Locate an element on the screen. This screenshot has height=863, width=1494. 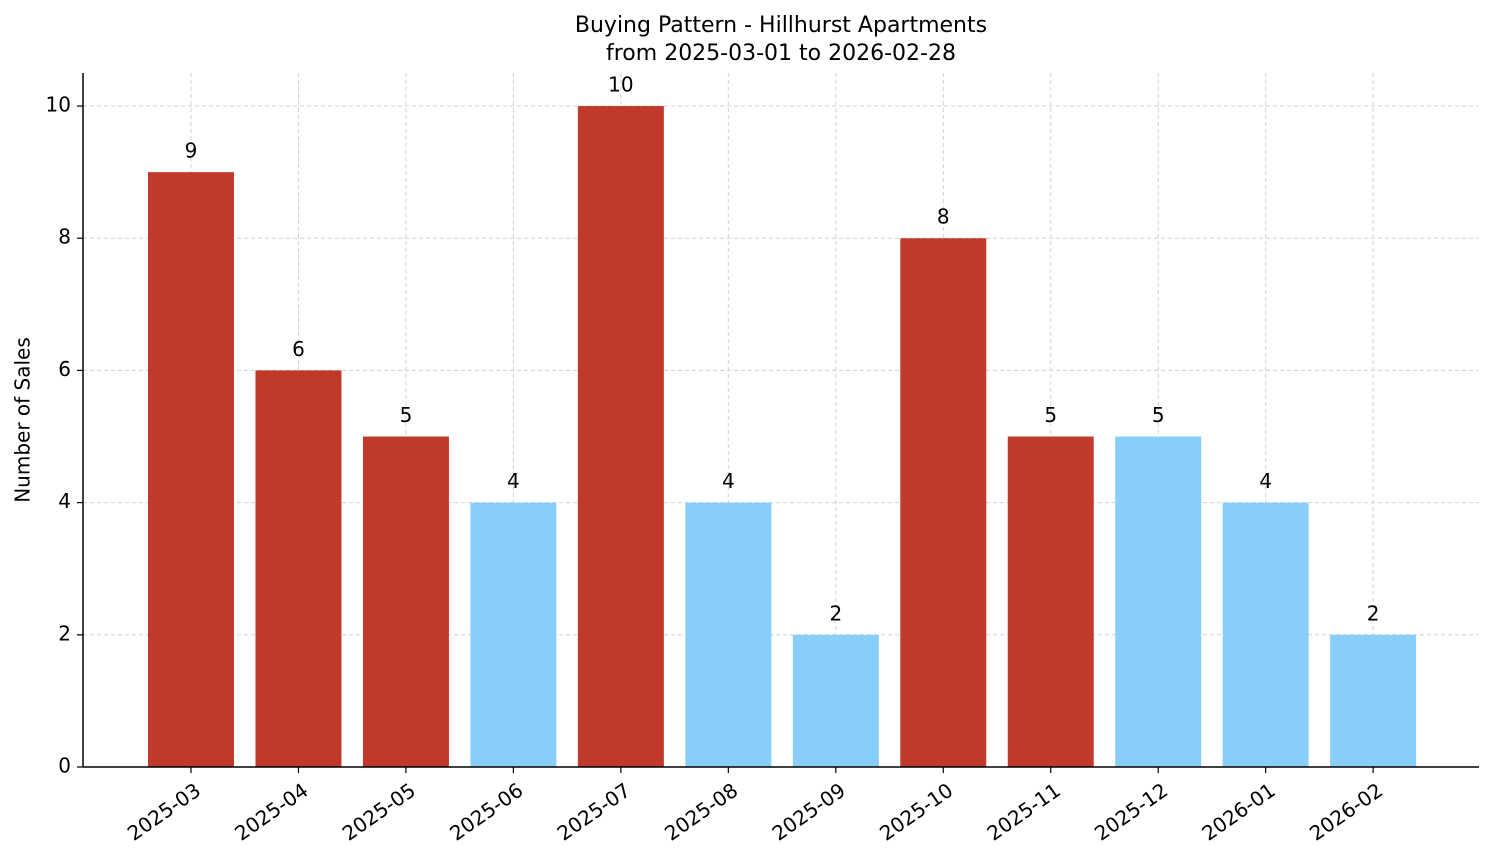
y-tick-label: 10 is located at coordinates (58, 105).